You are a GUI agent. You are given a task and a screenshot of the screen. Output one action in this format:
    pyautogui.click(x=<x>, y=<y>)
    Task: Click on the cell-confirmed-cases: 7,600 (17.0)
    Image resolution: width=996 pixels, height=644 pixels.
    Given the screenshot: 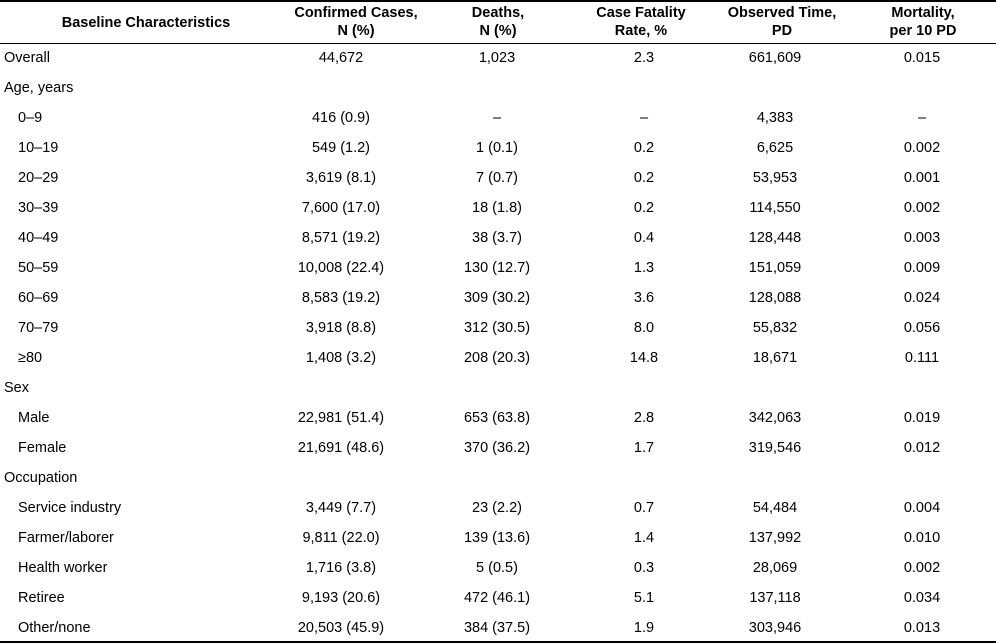 What is the action you would take?
    pyautogui.click(x=341, y=208)
    